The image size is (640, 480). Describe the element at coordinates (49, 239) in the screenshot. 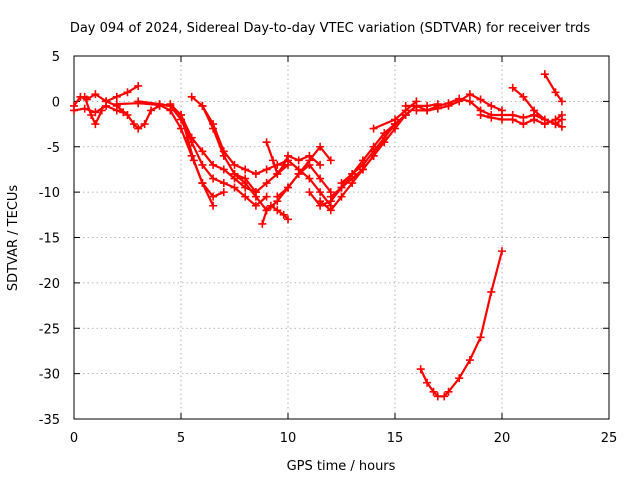

I see `y-tick-label: -15` at that location.